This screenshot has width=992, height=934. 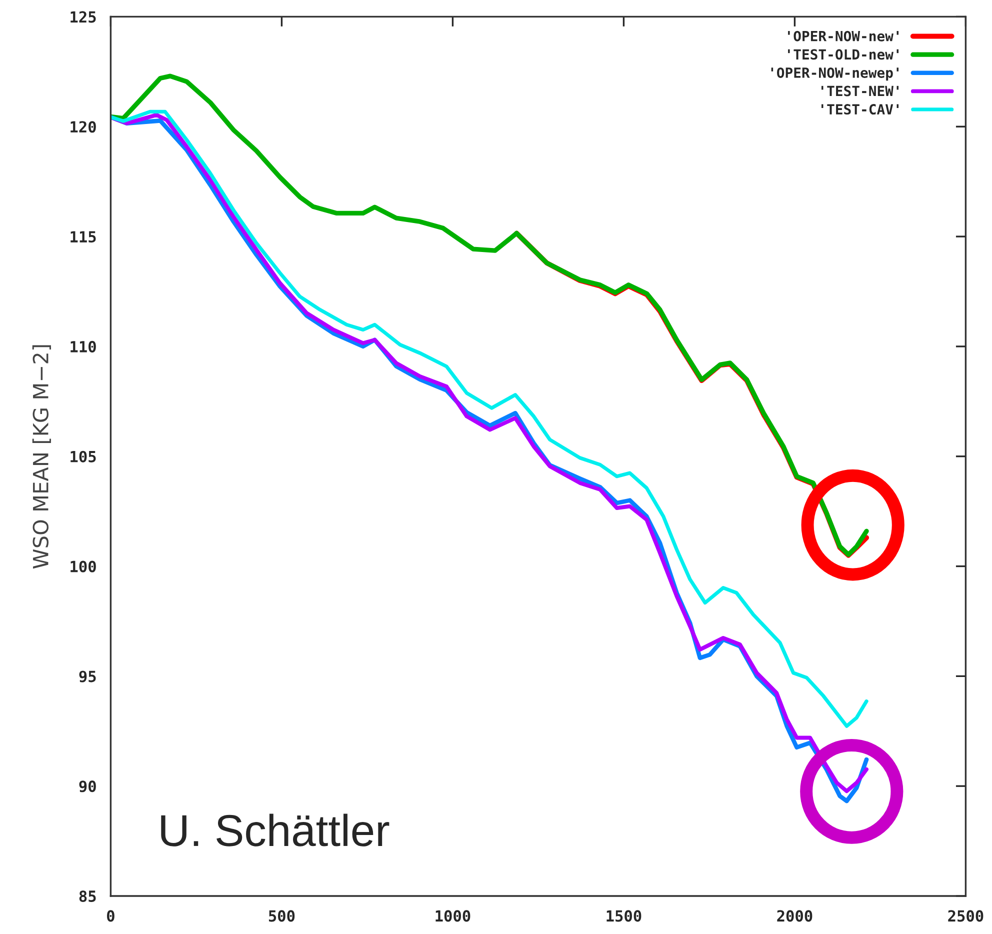 I want to click on x-tick-label: 500, so click(x=281, y=916).